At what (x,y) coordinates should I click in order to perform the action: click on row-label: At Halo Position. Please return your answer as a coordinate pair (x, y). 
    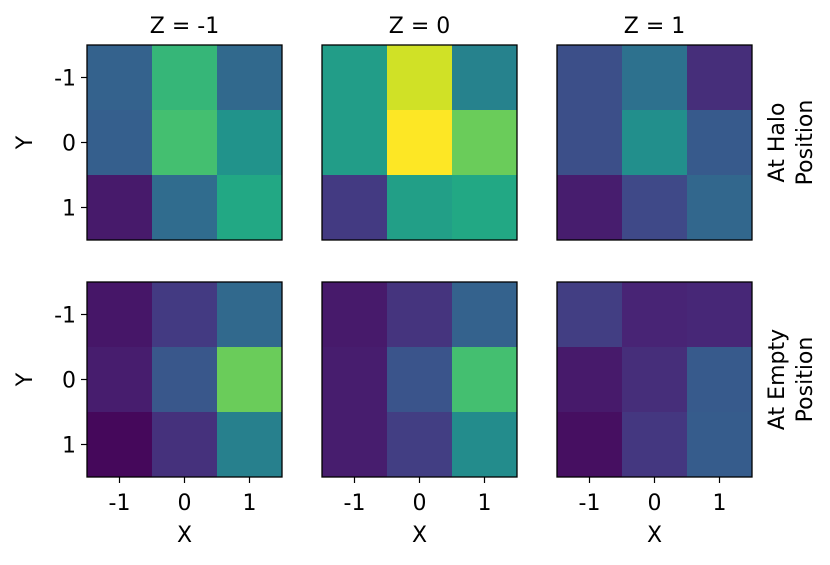
    Looking at the image, I should click on (791, 143).